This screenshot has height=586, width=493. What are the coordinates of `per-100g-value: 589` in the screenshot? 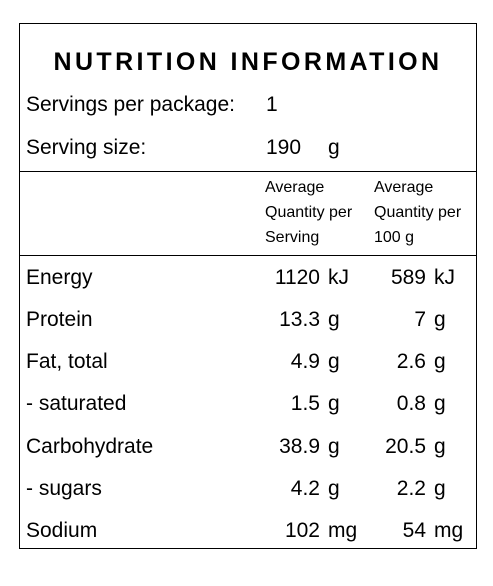 It's located at (408, 277).